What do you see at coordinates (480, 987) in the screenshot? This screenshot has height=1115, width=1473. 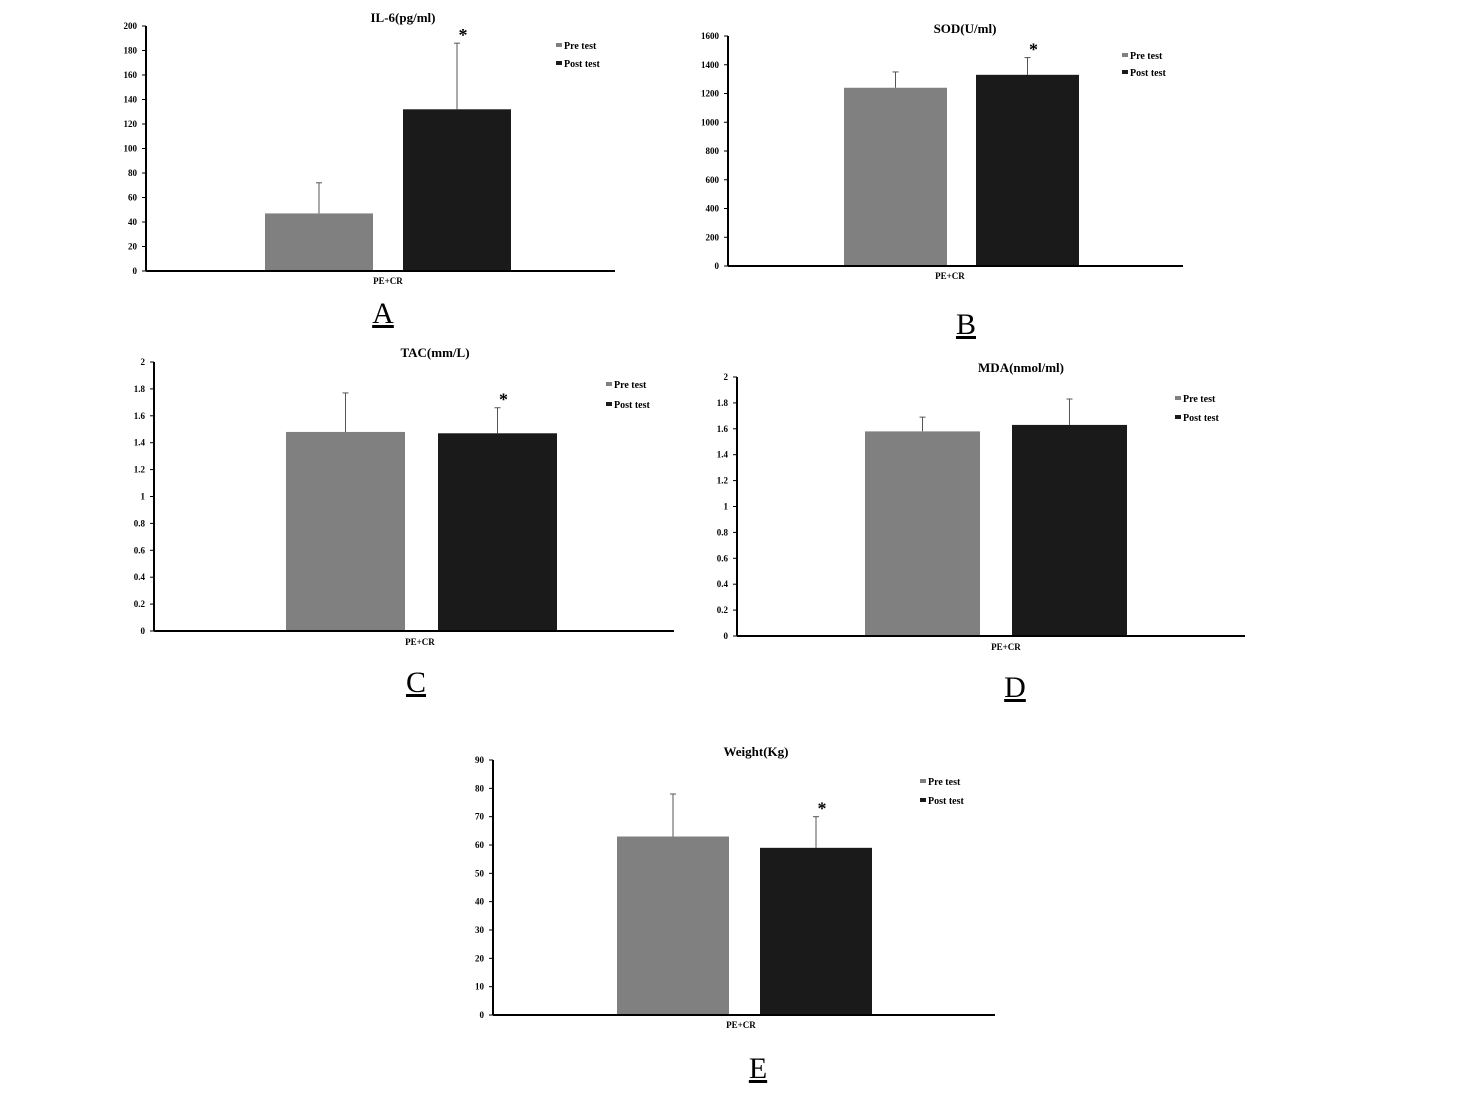 I see `y-tick-label: 10` at bounding box center [480, 987].